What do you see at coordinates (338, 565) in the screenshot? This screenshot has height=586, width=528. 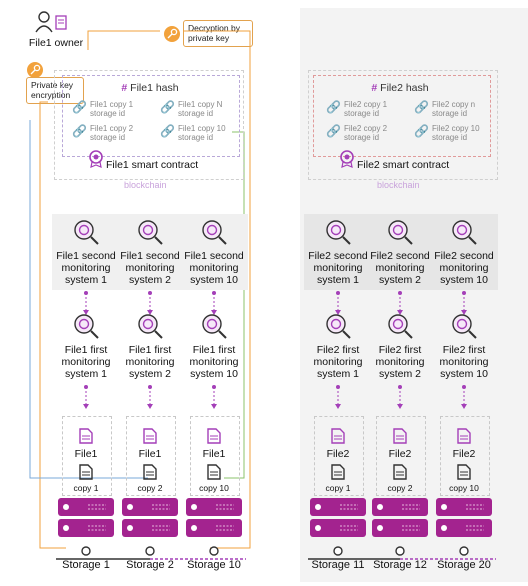 I see `storage-label: Storage 11` at bounding box center [338, 565].